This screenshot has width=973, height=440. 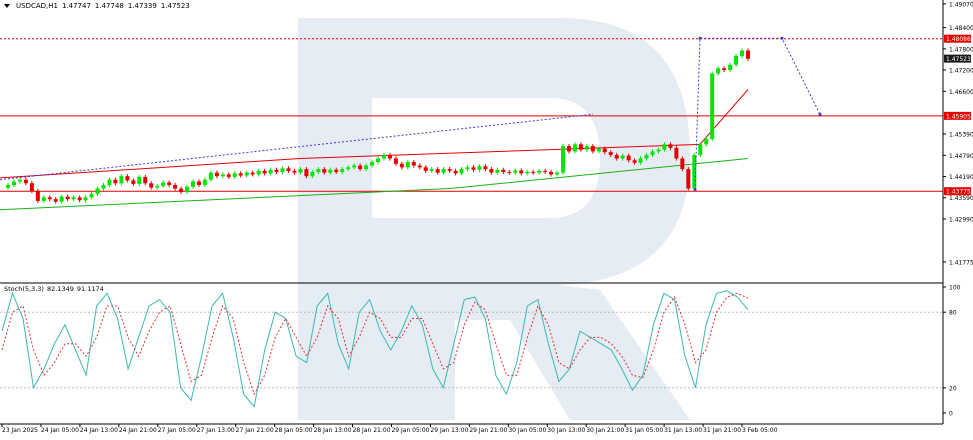 What do you see at coordinates (757, 114) in the screenshot?
I see `forecast-path` at bounding box center [757, 114].